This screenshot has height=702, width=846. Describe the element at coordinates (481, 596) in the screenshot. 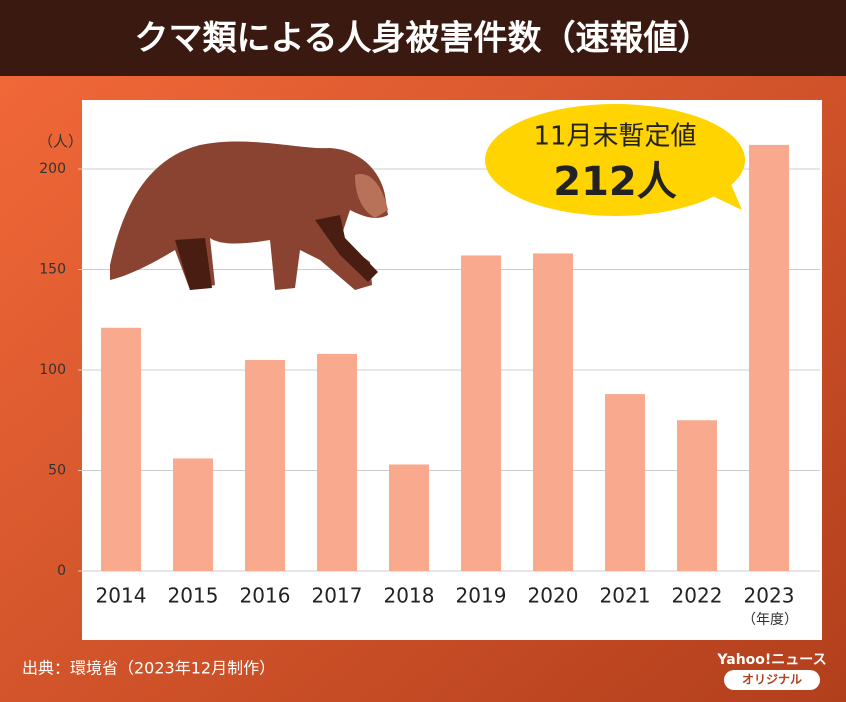

I see `x-tick-label: 2019` at that location.